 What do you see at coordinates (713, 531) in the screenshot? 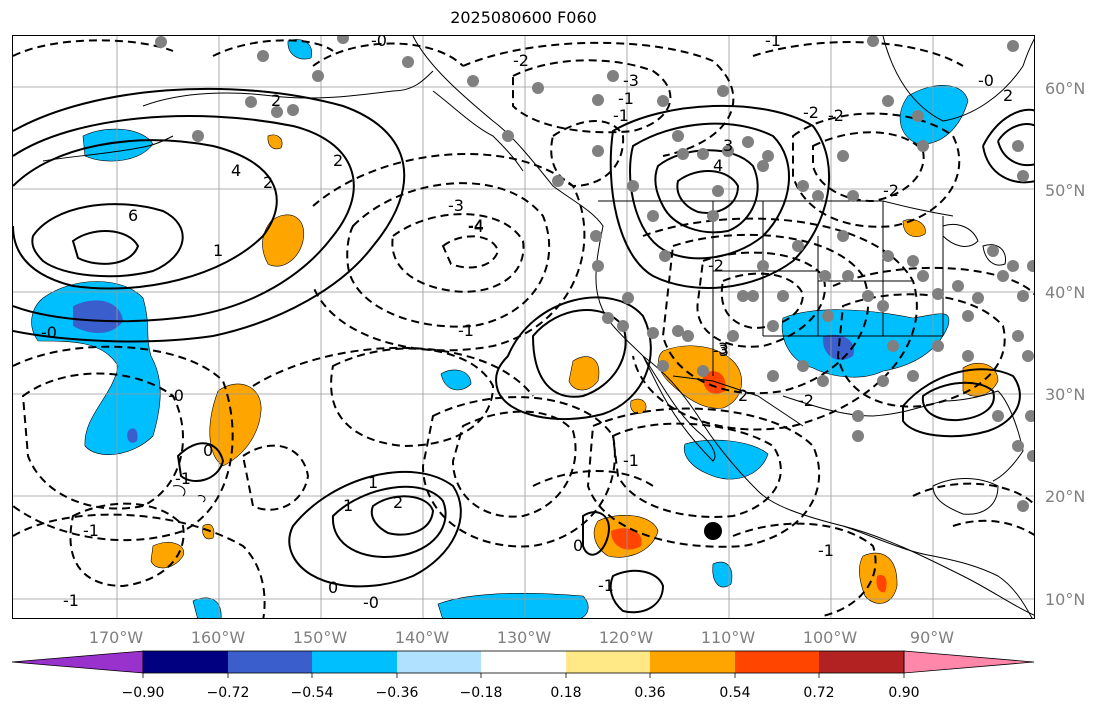
I see `highlight-marker` at bounding box center [713, 531].